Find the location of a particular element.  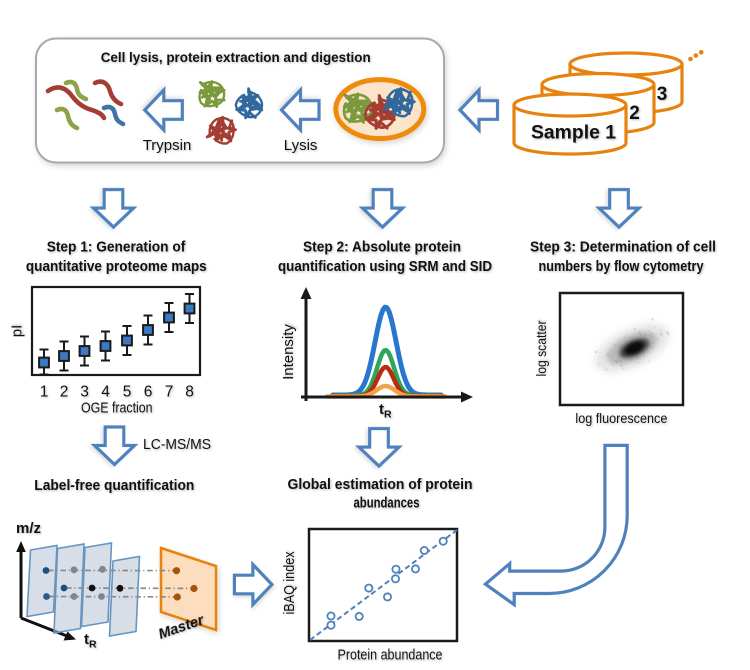

svg-text: Step 1: Generation of is located at coordinates (116, 248).